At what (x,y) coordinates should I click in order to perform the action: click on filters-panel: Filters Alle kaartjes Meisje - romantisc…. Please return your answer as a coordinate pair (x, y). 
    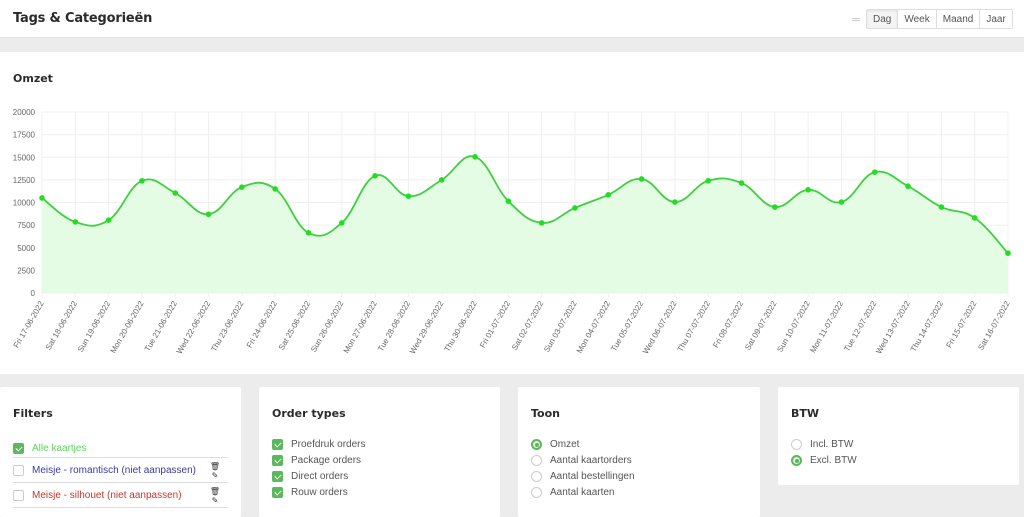
    Looking at the image, I should click on (120, 452).